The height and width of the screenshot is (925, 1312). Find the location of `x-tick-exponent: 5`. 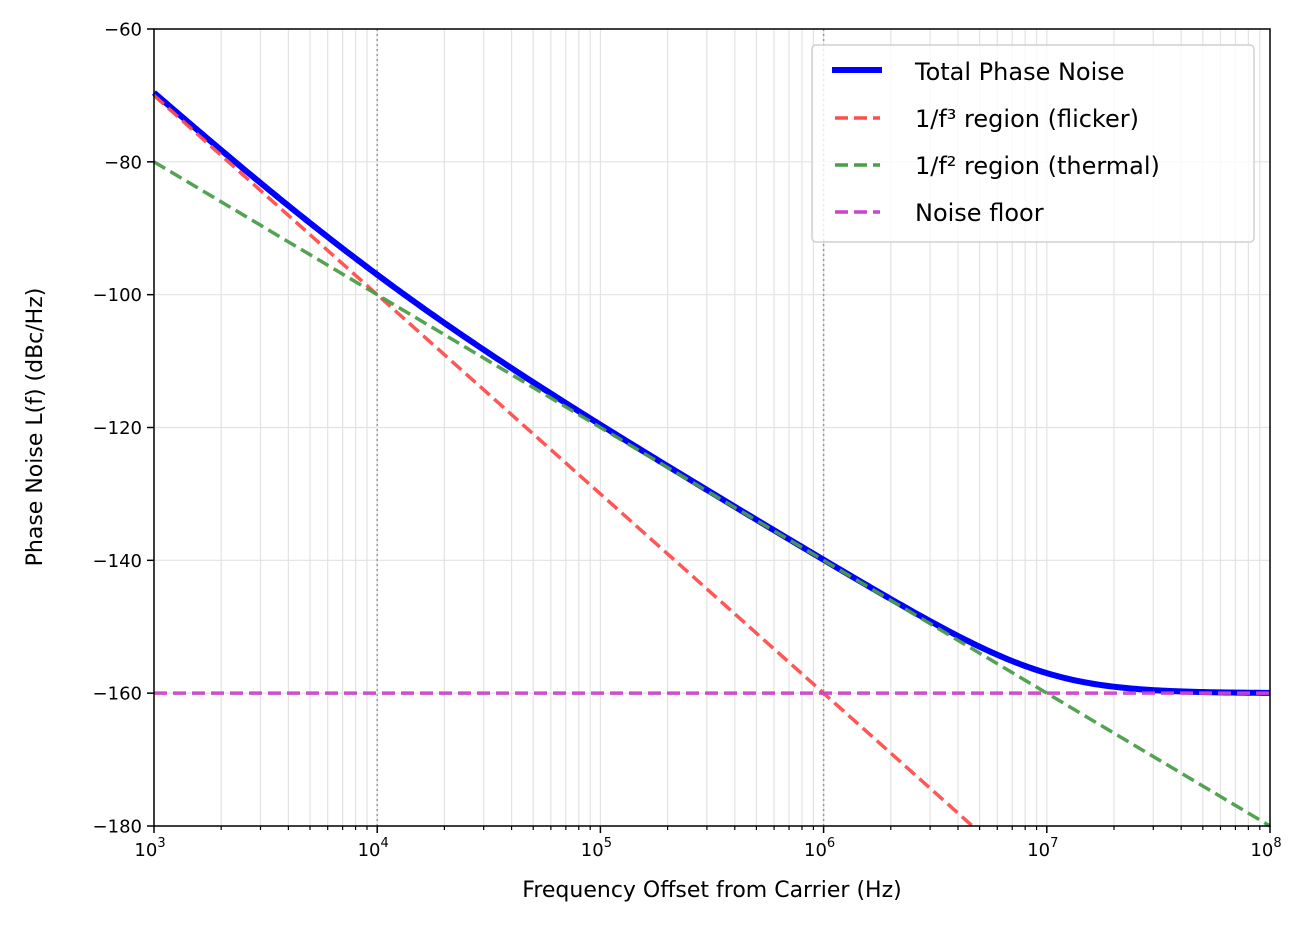

x-tick-exponent: 5 is located at coordinates (608, 843).